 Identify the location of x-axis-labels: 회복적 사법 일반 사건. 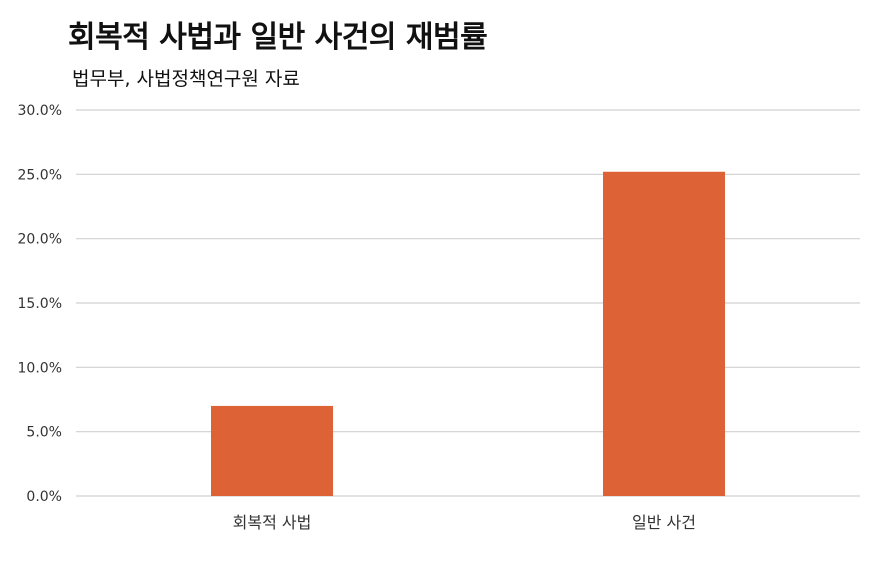
(464, 522).